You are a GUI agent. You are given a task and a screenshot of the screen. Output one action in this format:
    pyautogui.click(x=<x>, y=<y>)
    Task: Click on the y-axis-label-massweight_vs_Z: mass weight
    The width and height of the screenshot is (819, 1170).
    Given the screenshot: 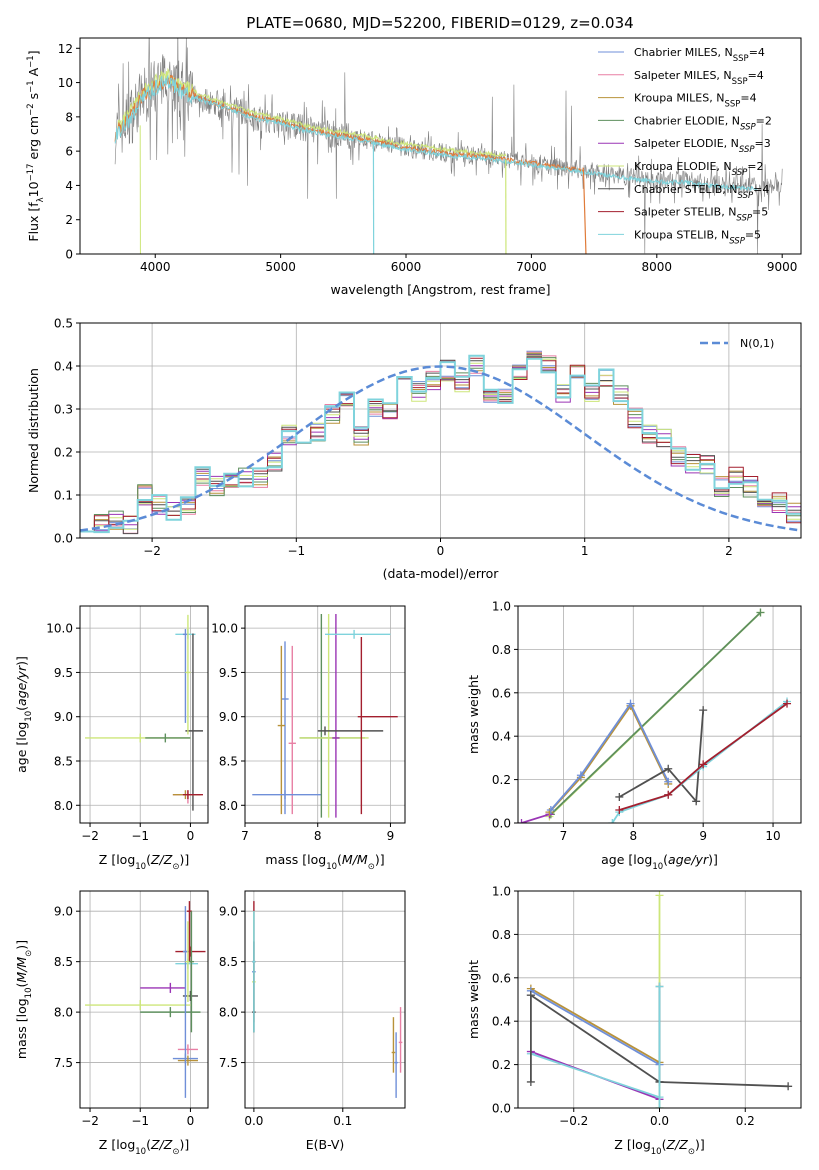 What is the action you would take?
    pyautogui.click(x=473, y=999)
    